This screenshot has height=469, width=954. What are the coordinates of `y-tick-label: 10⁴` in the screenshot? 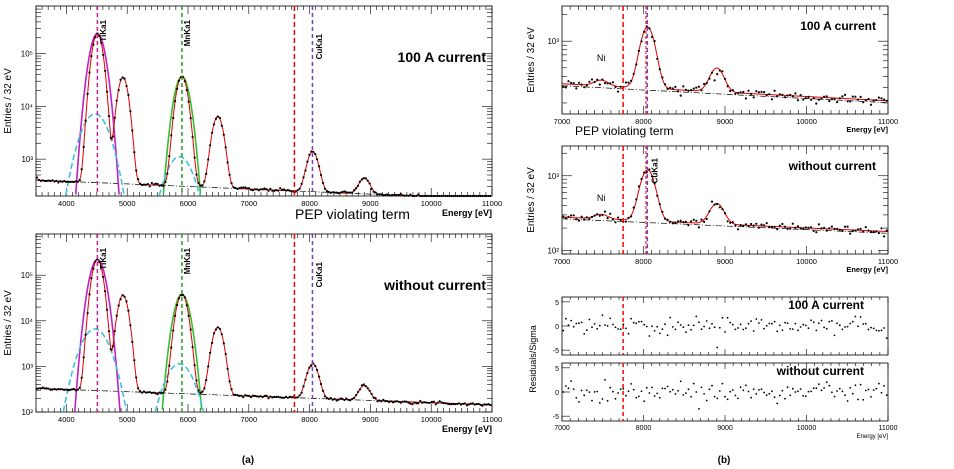 It's located at (27, 321).